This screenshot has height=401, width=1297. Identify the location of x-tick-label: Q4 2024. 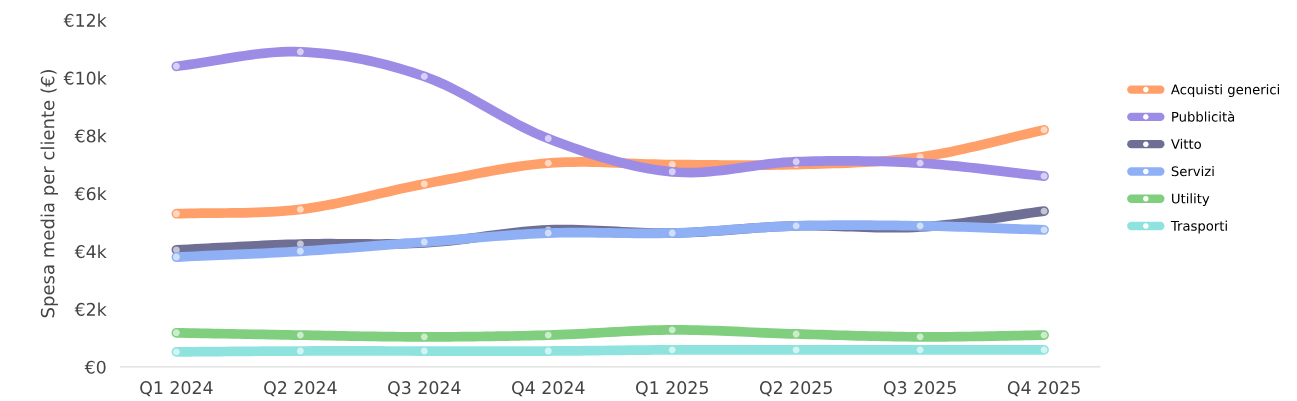
(548, 389).